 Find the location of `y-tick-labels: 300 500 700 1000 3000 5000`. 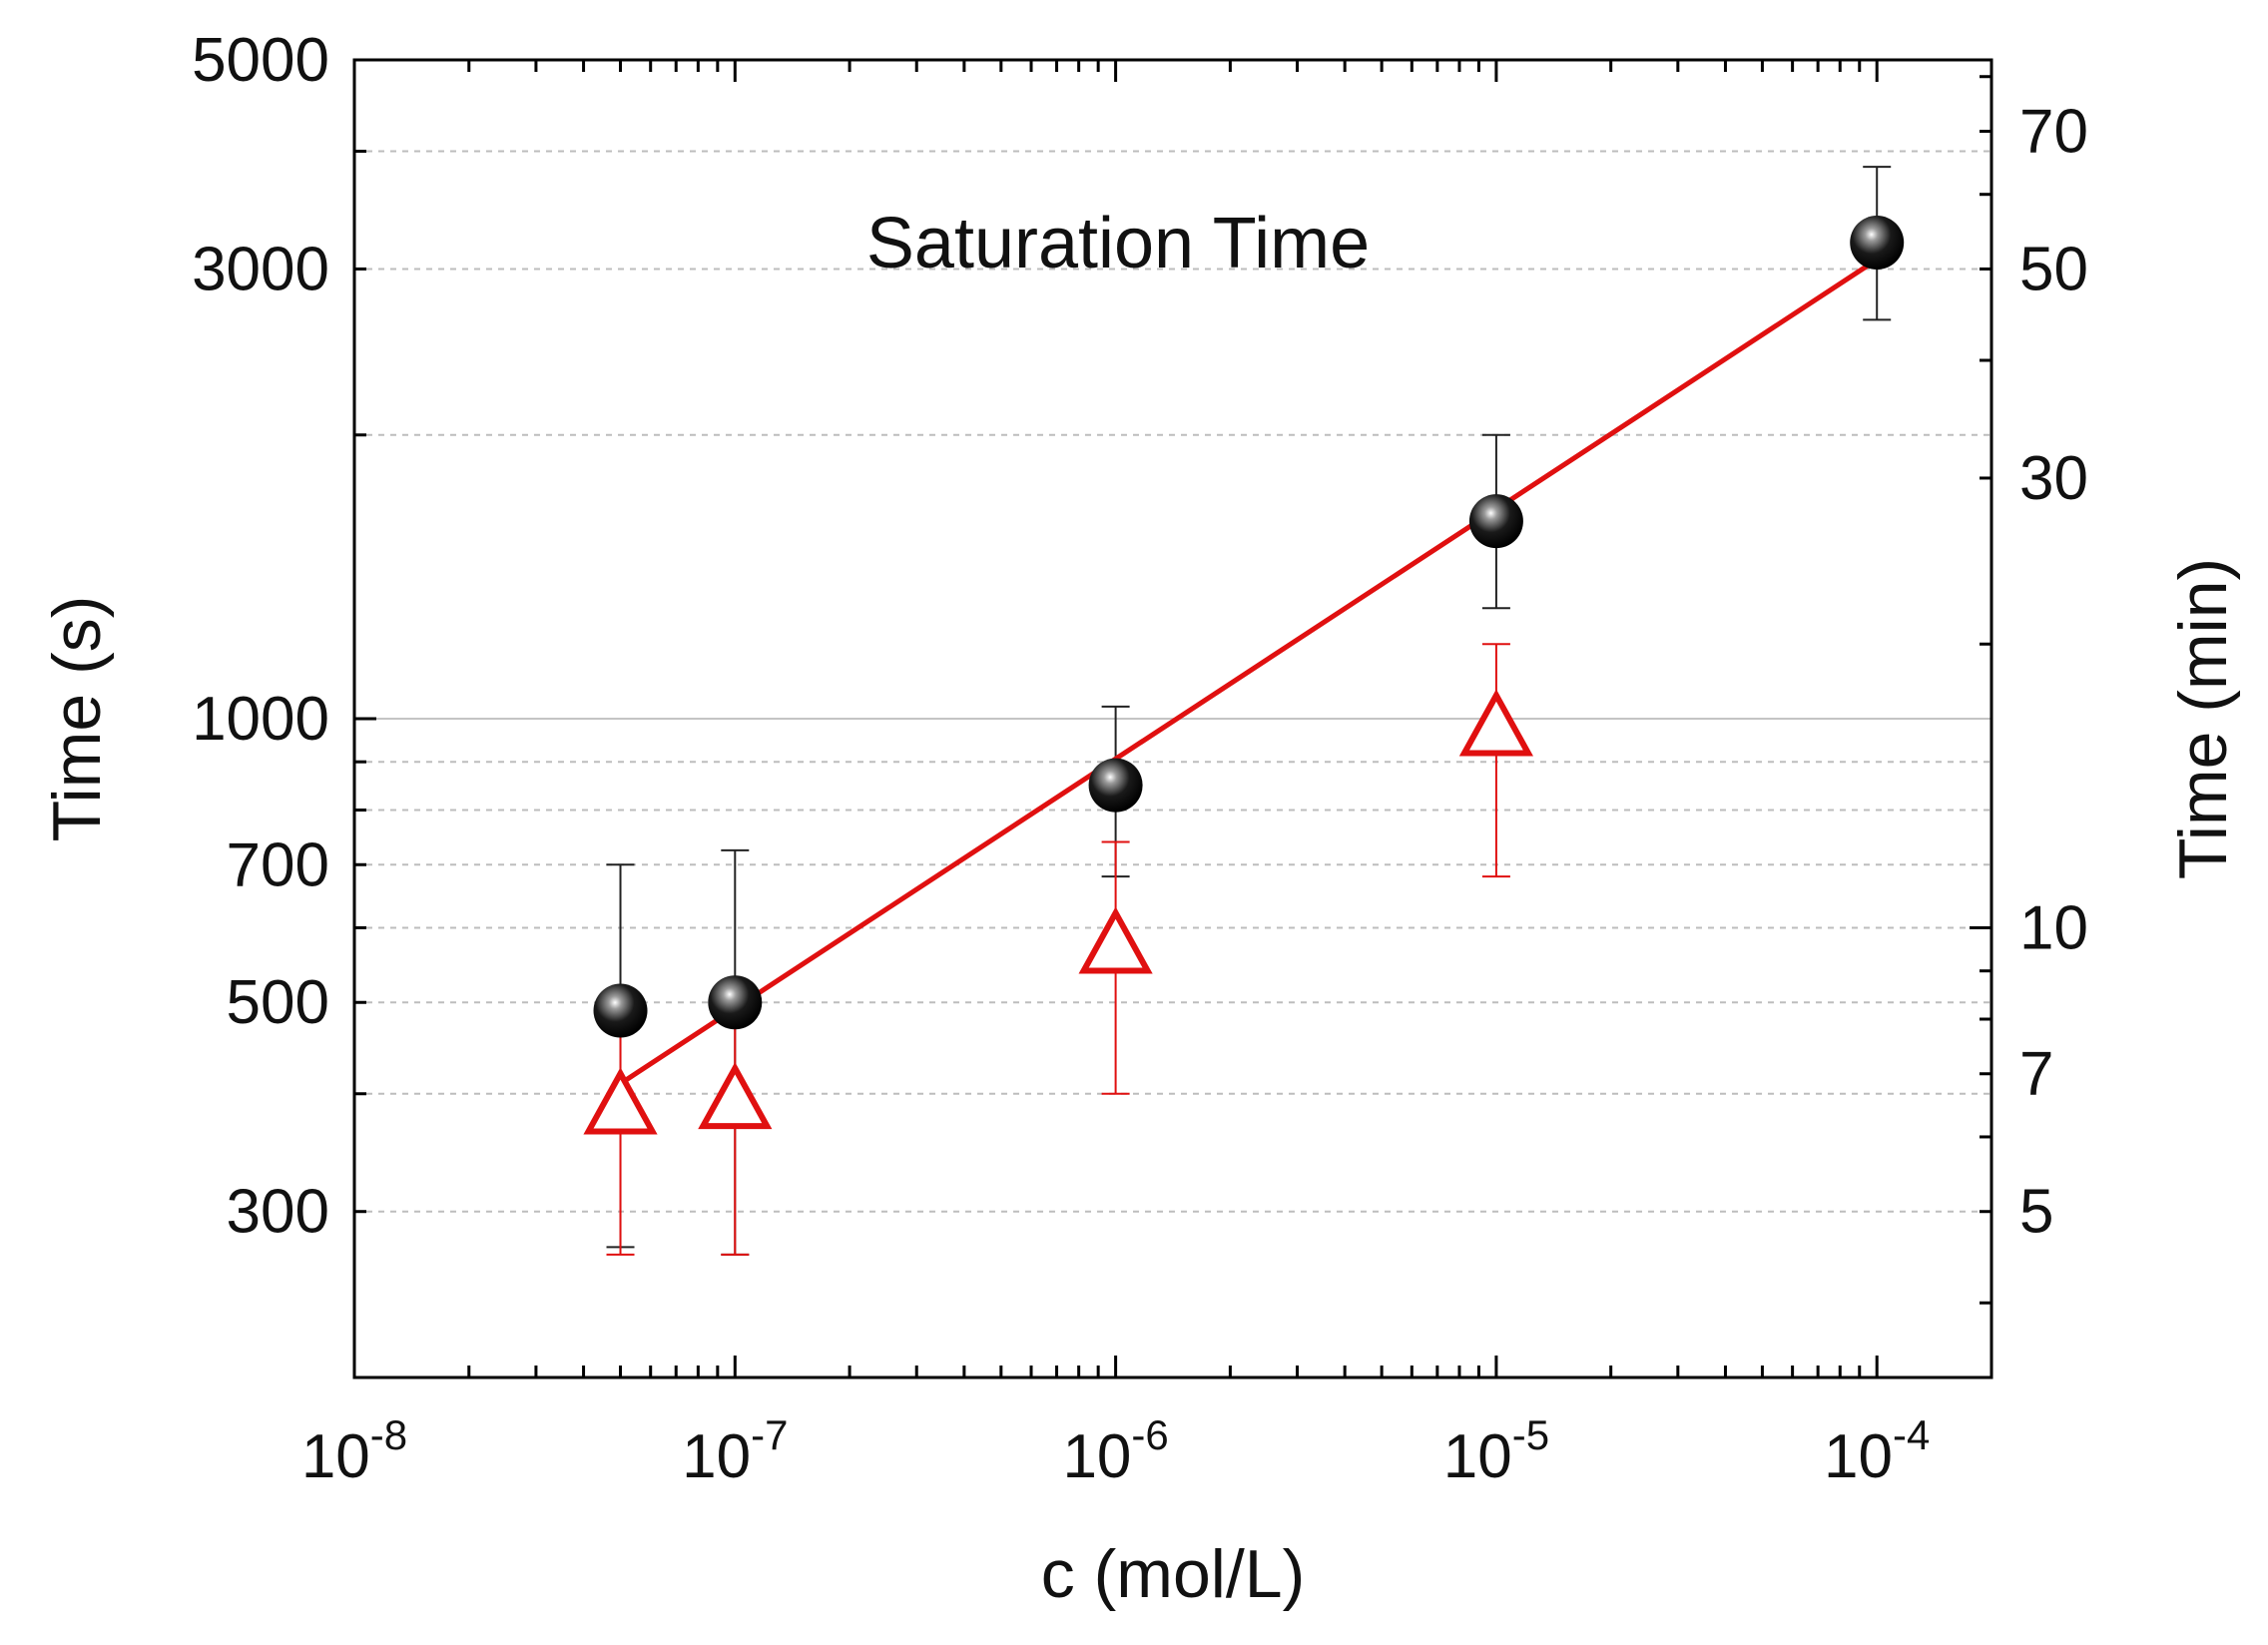

y-tick-labels: 300 500 700 1000 3000 5000 is located at coordinates (260, 636).